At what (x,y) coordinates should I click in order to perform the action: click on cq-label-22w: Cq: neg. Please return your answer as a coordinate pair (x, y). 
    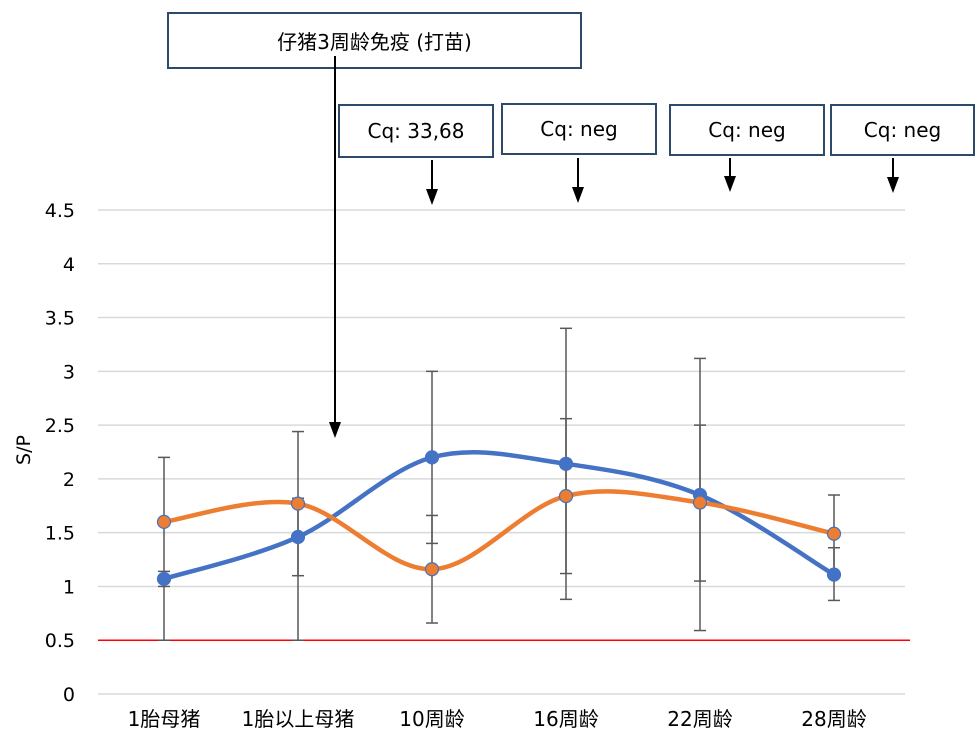
    Looking at the image, I should click on (747, 130).